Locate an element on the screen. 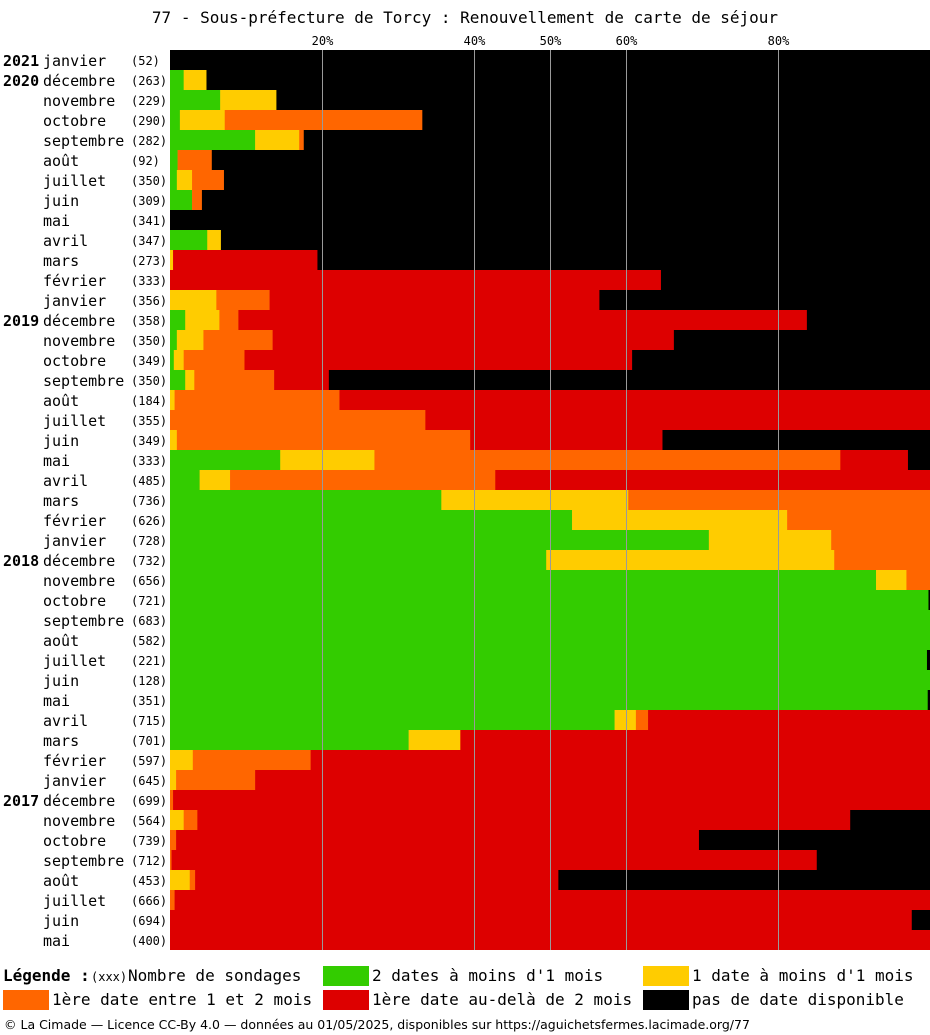 The image size is (930, 1035). count-label: (582) is located at coordinates (149, 641).